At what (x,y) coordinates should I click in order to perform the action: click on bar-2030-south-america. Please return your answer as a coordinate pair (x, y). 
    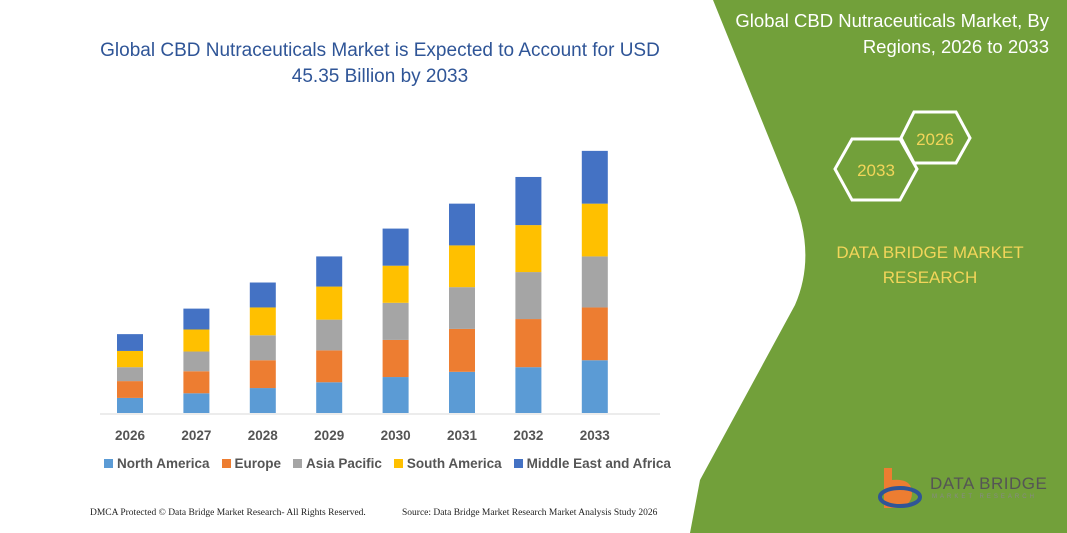
    Looking at the image, I should click on (395, 284).